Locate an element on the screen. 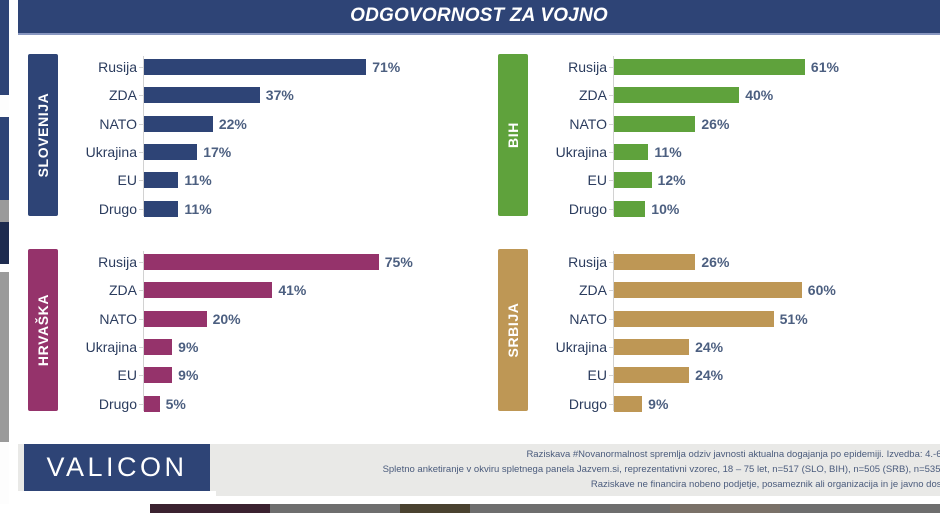 Image resolution: width=940 pixels, height=513 pixels. bar-value-label: 17% is located at coordinates (217, 152).